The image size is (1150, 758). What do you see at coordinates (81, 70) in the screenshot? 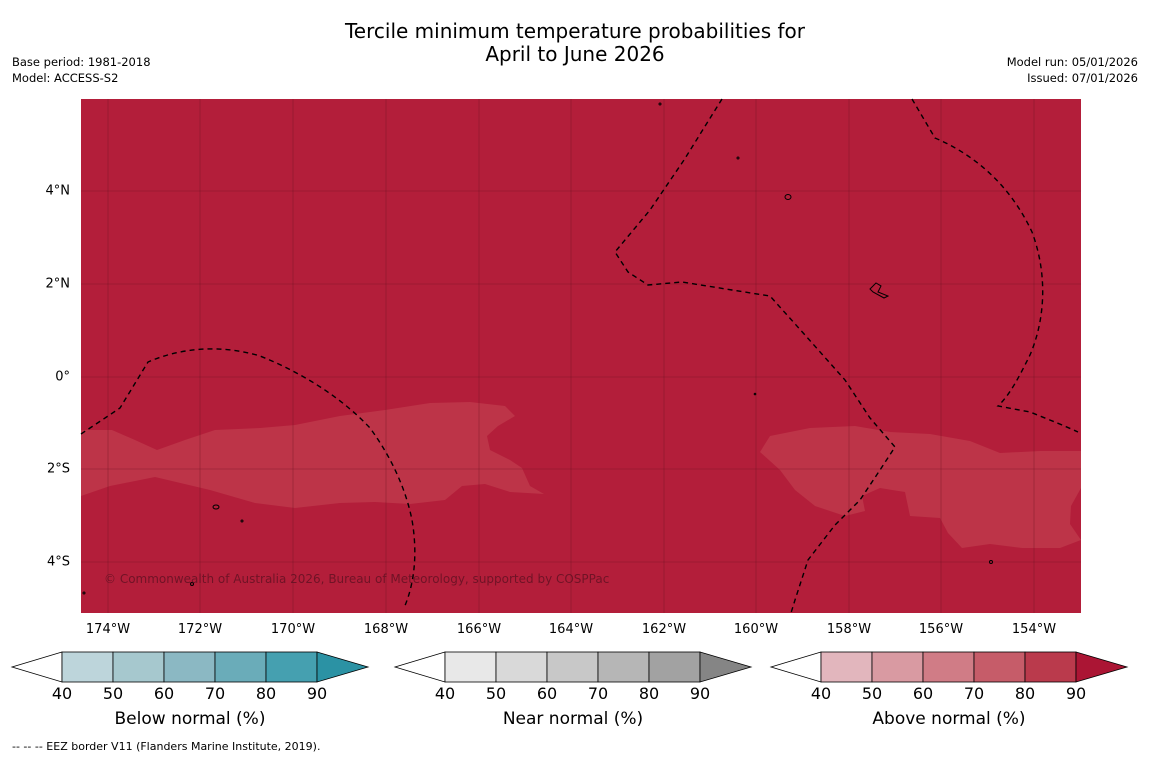
I see `meta-left: Base period: 1981-2018 Model: ACCESS-S2` at bounding box center [81, 70].